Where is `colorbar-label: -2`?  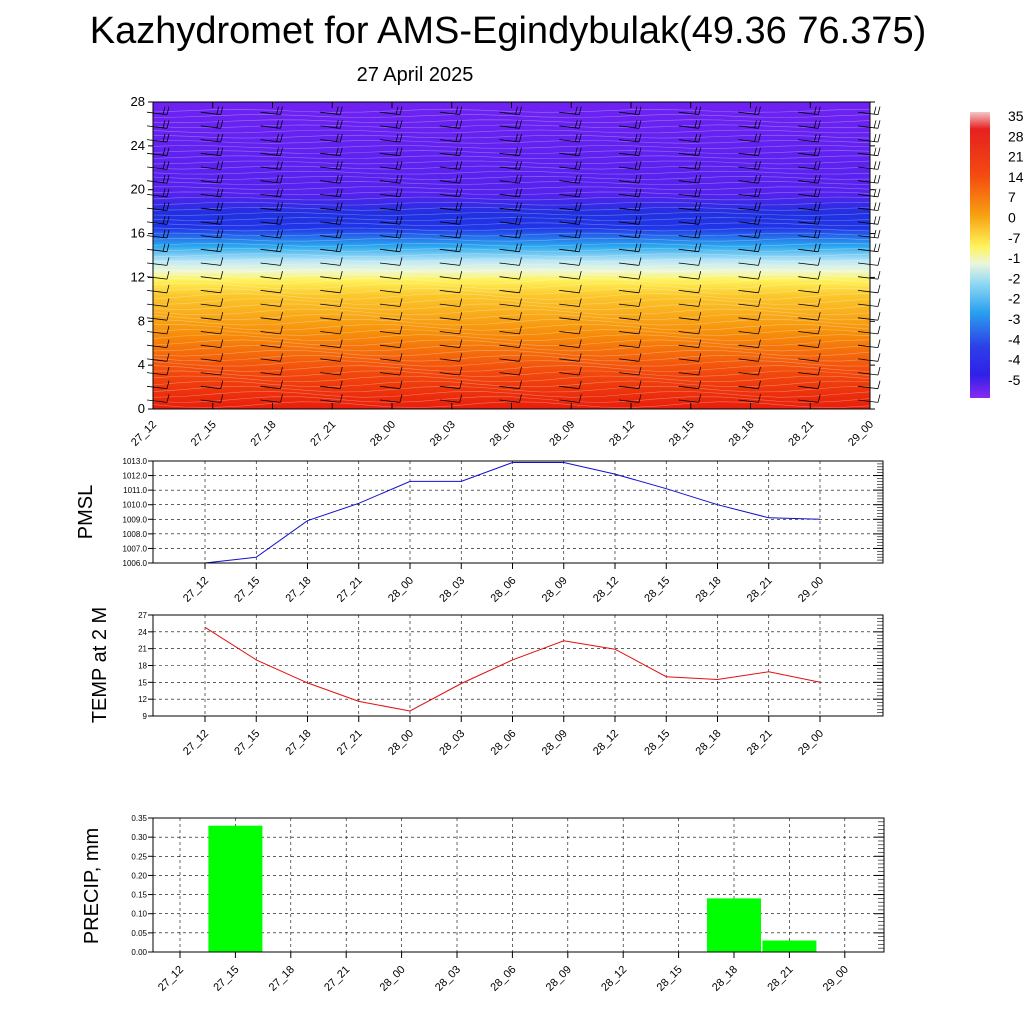
colorbar-label: -2 is located at coordinates (1014, 278).